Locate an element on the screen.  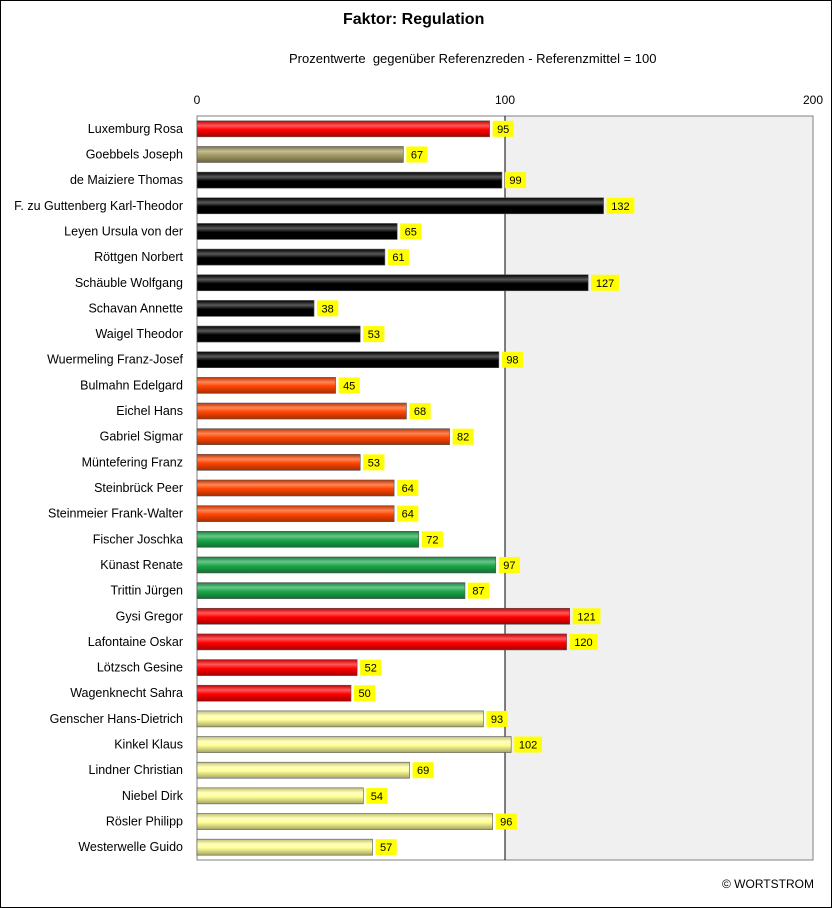
value-label-10: 98 is located at coordinates (512, 361).